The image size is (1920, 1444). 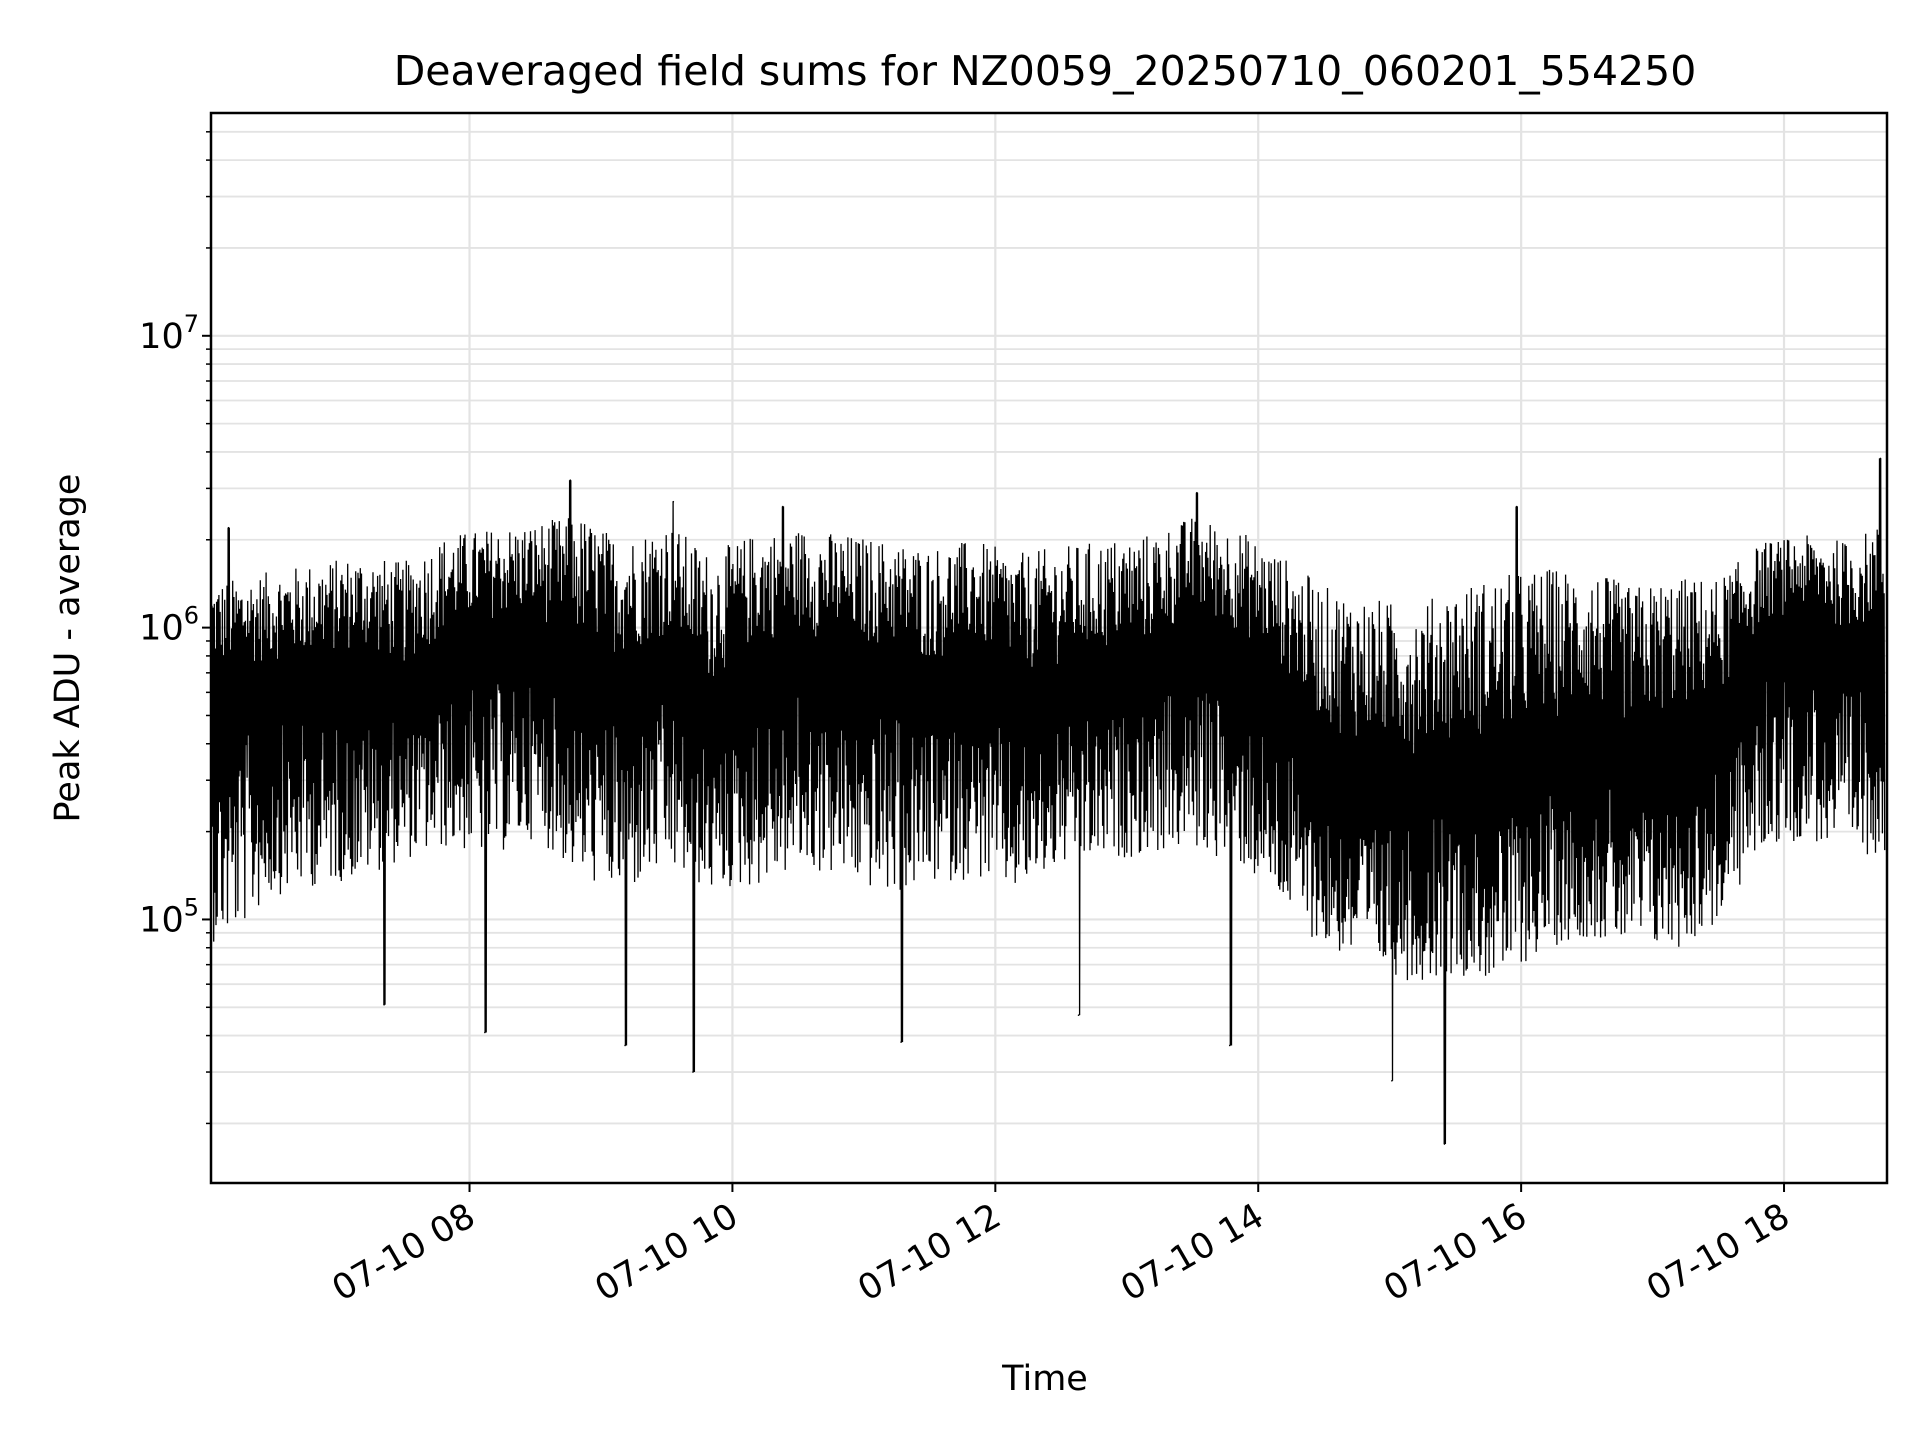 I want to click on y-tick-label: 10⁷, so click(x=169, y=333).